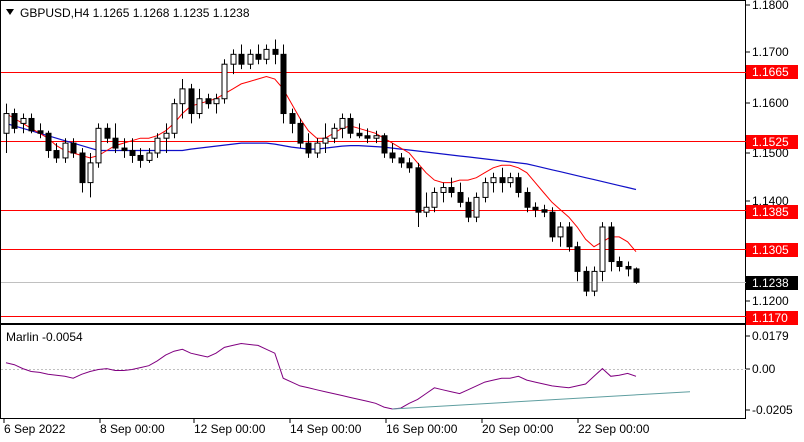 The width and height of the screenshot is (804, 442). What do you see at coordinates (770, 103) in the screenshot?
I see `price-tick: 1.1600` at bounding box center [770, 103].